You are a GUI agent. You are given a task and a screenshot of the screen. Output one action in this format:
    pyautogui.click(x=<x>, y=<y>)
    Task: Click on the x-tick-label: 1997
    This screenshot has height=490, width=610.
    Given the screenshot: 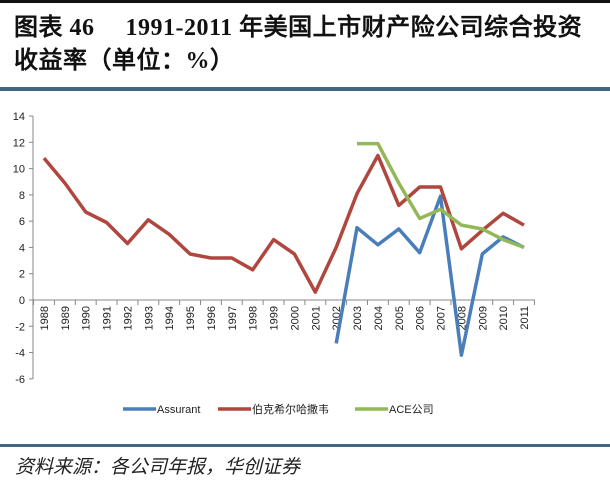 What is the action you would take?
    pyautogui.click(x=233, y=318)
    